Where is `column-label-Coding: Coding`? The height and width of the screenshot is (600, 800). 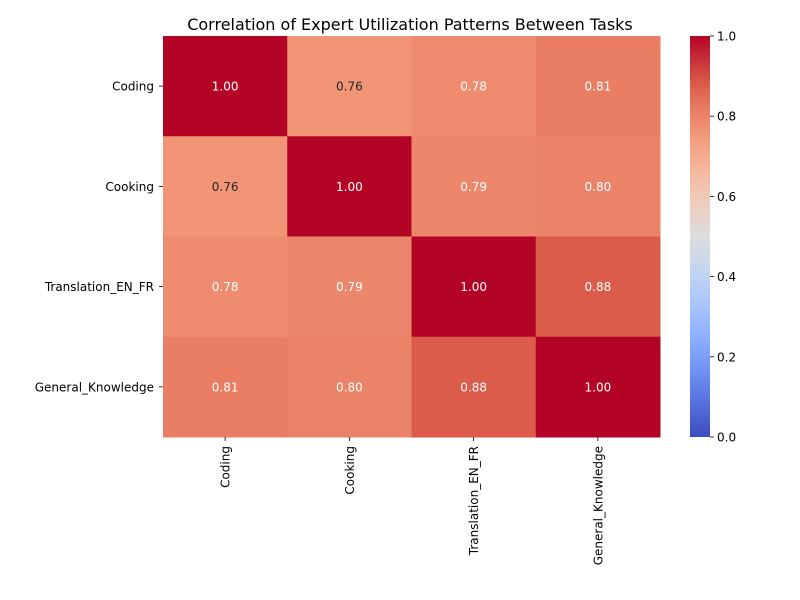 column-label-Coding: Coding is located at coordinates (226, 467).